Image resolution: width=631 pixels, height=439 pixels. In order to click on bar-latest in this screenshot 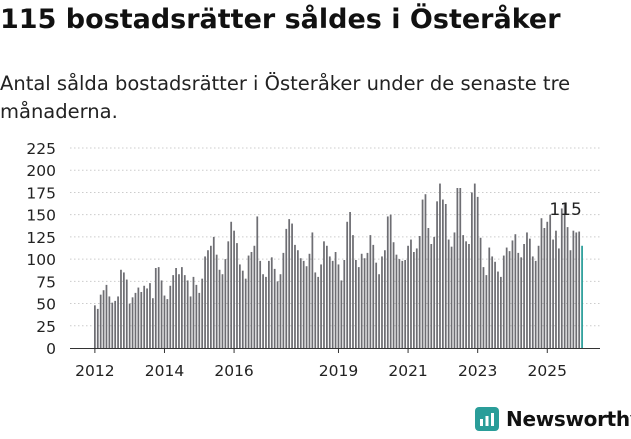, I will do `click(582, 296)`.